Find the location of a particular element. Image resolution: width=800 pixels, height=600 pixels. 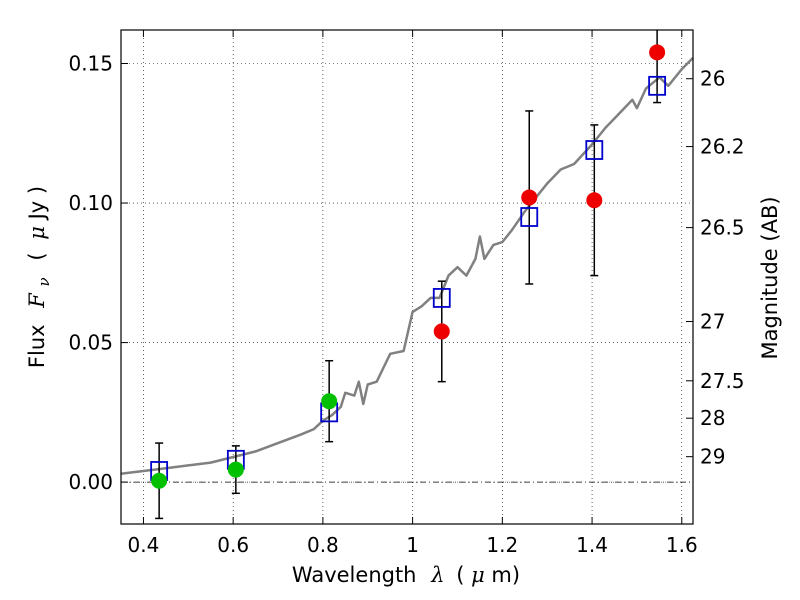

y2-tick-label: 27 is located at coordinates (712, 322).